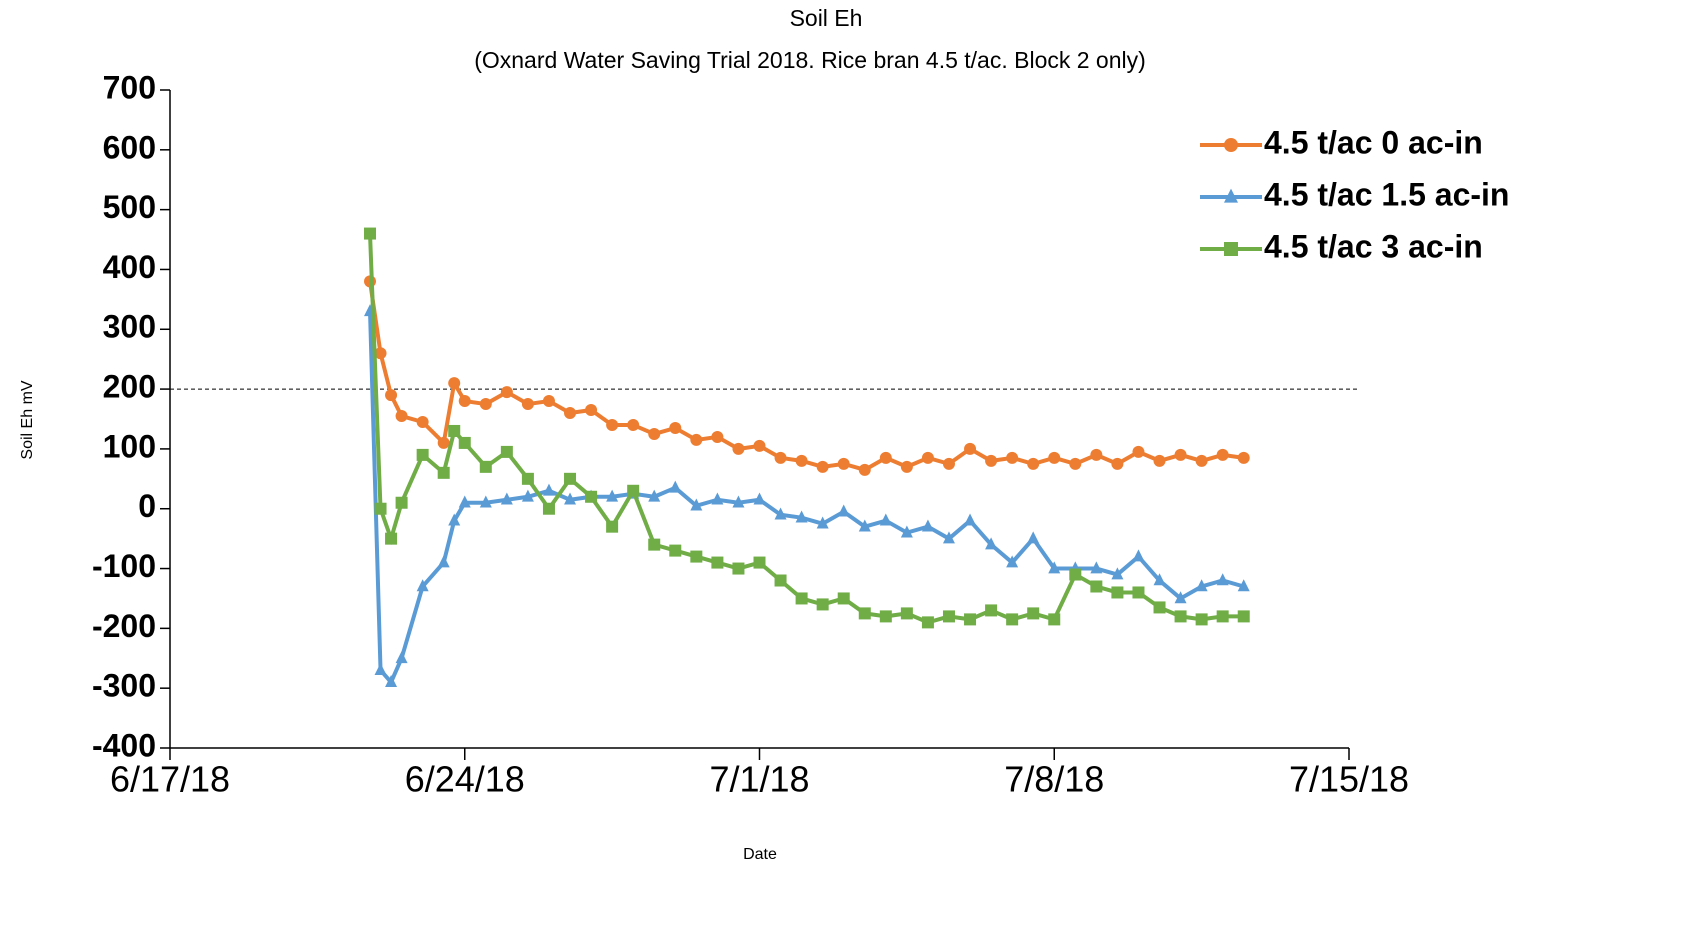  Describe the element at coordinates (170, 779) in the screenshot. I see `x-tick-label: 6/17/18` at that location.